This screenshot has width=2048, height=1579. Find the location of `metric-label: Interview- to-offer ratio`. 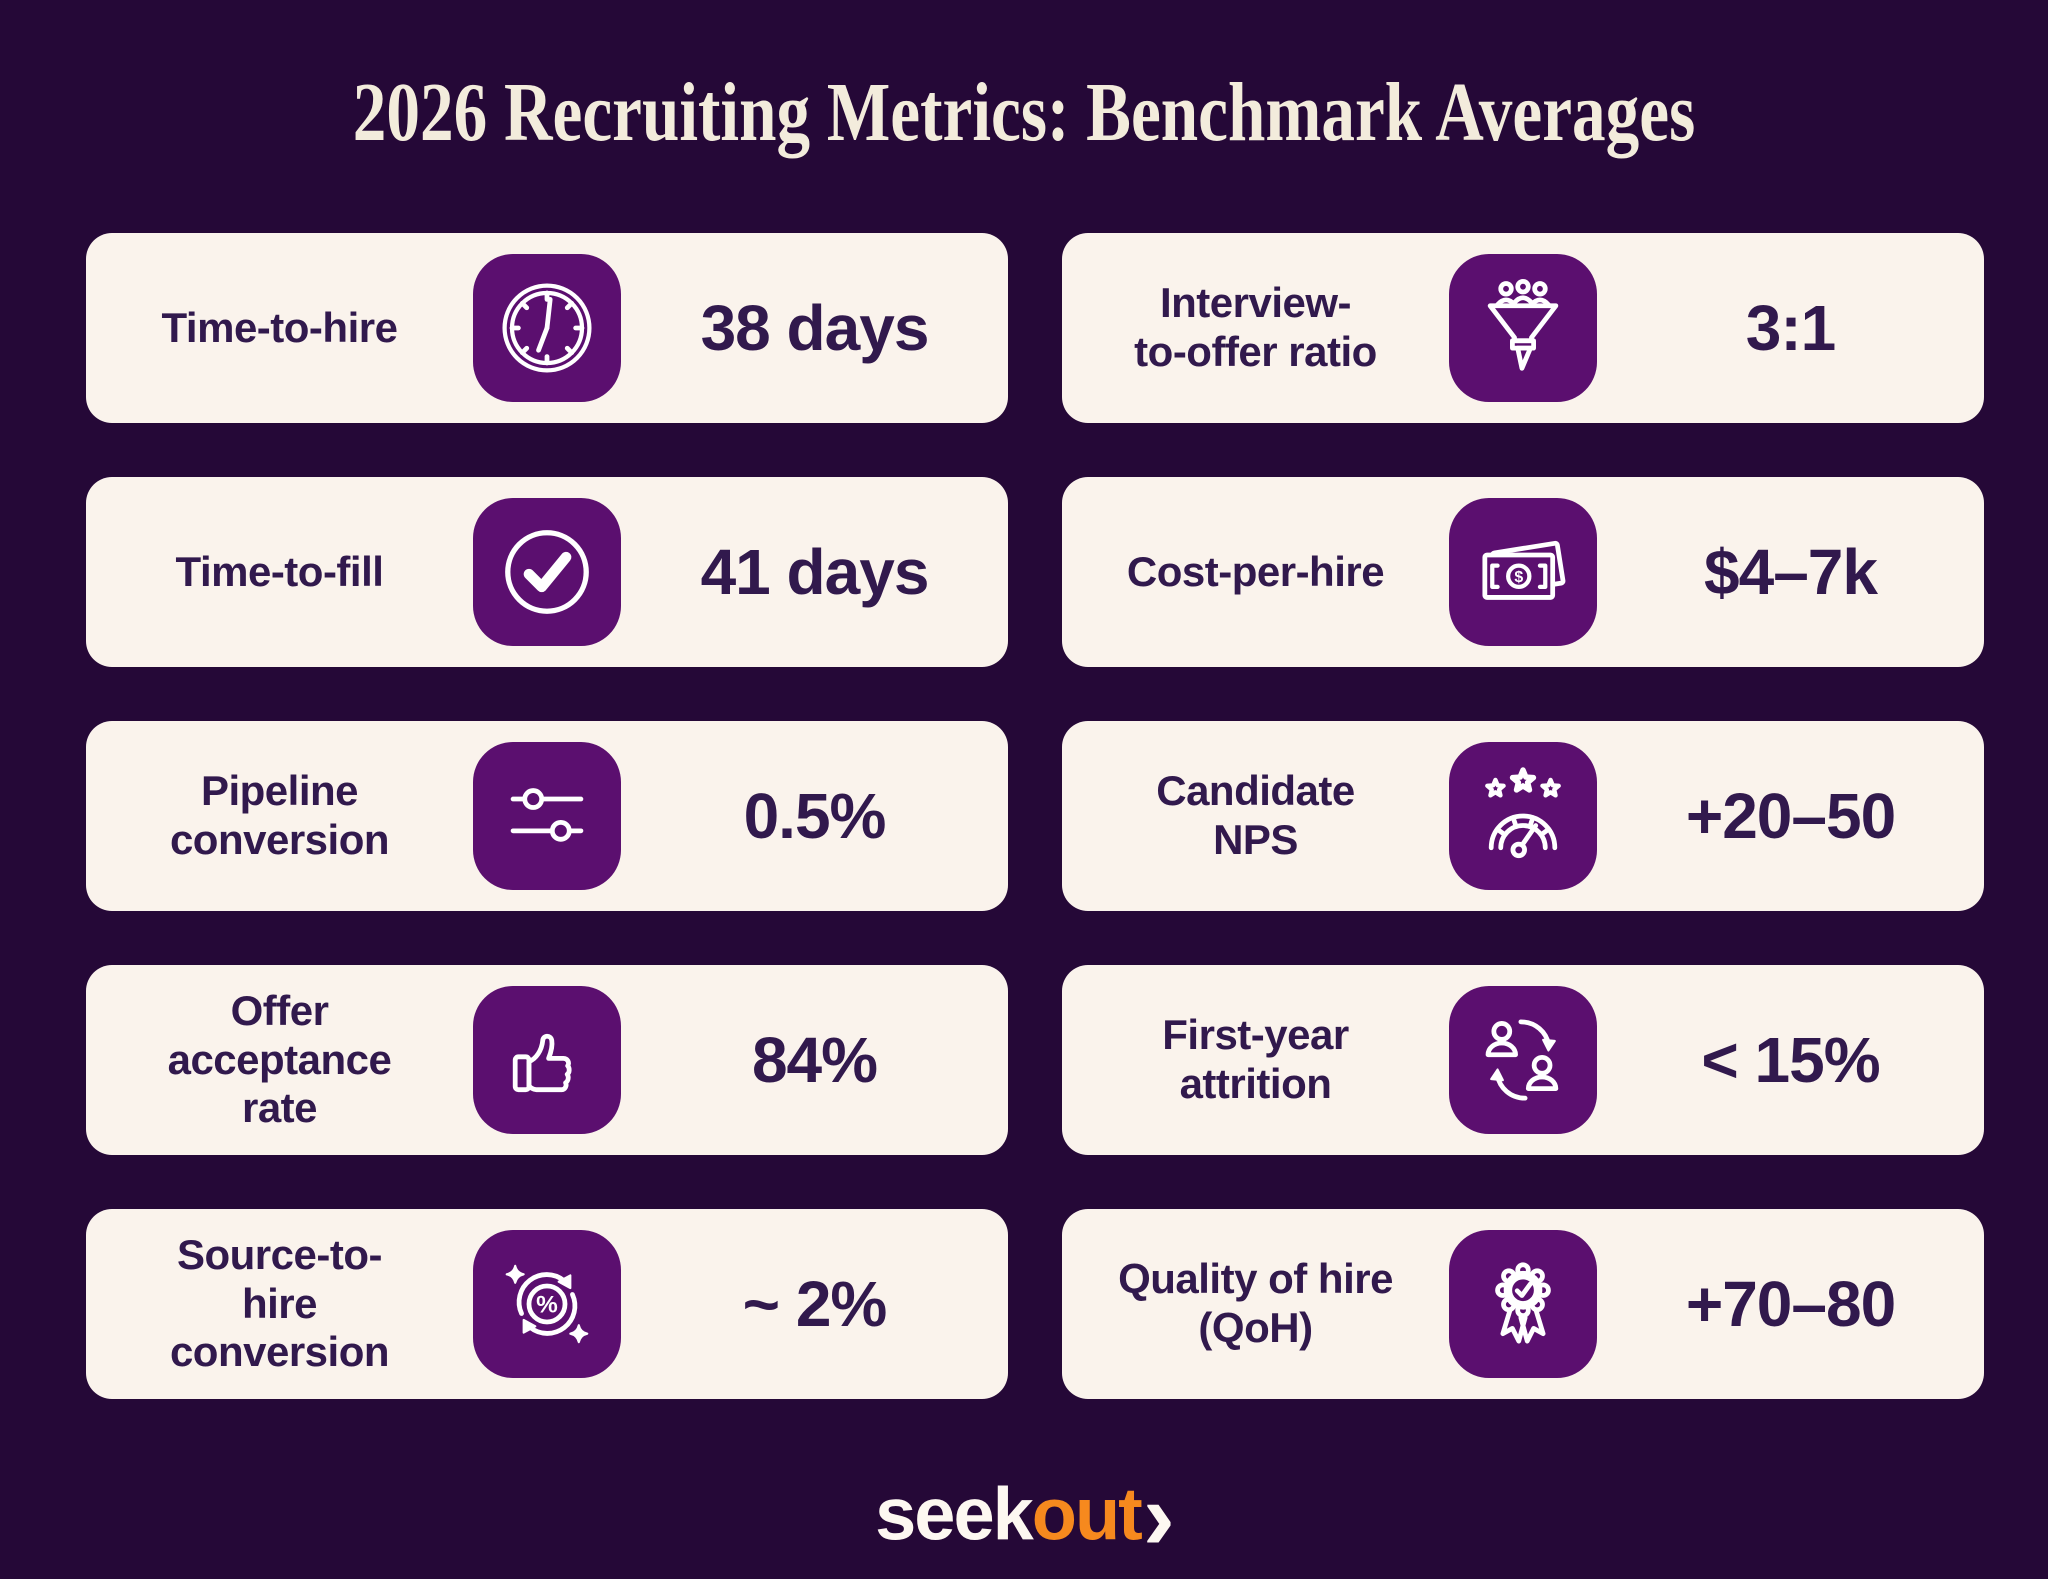

metric-label: Interview- to-offer ratio is located at coordinates (1255, 327).